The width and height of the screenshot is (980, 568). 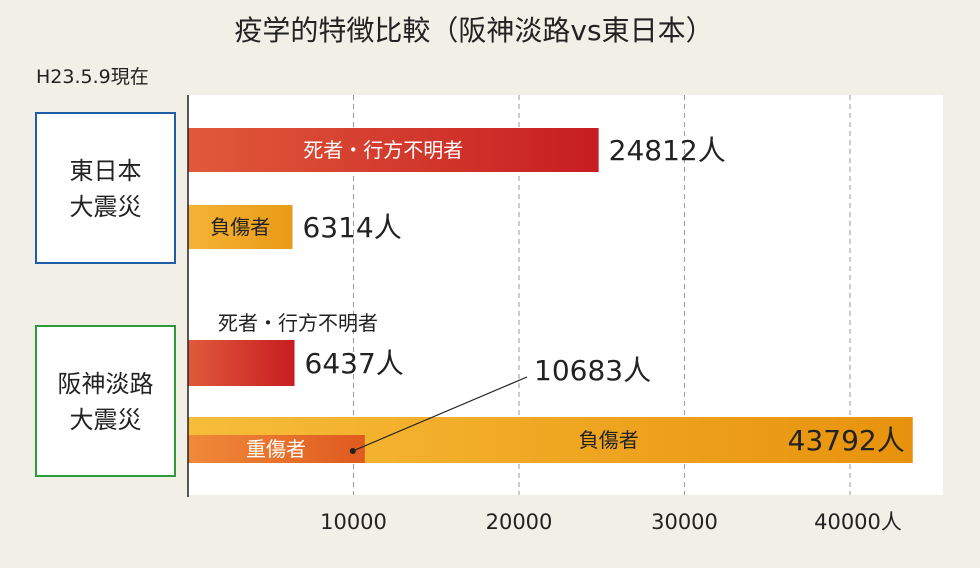 I want to click on group-label: 阪神淡路, so click(x=106, y=384).